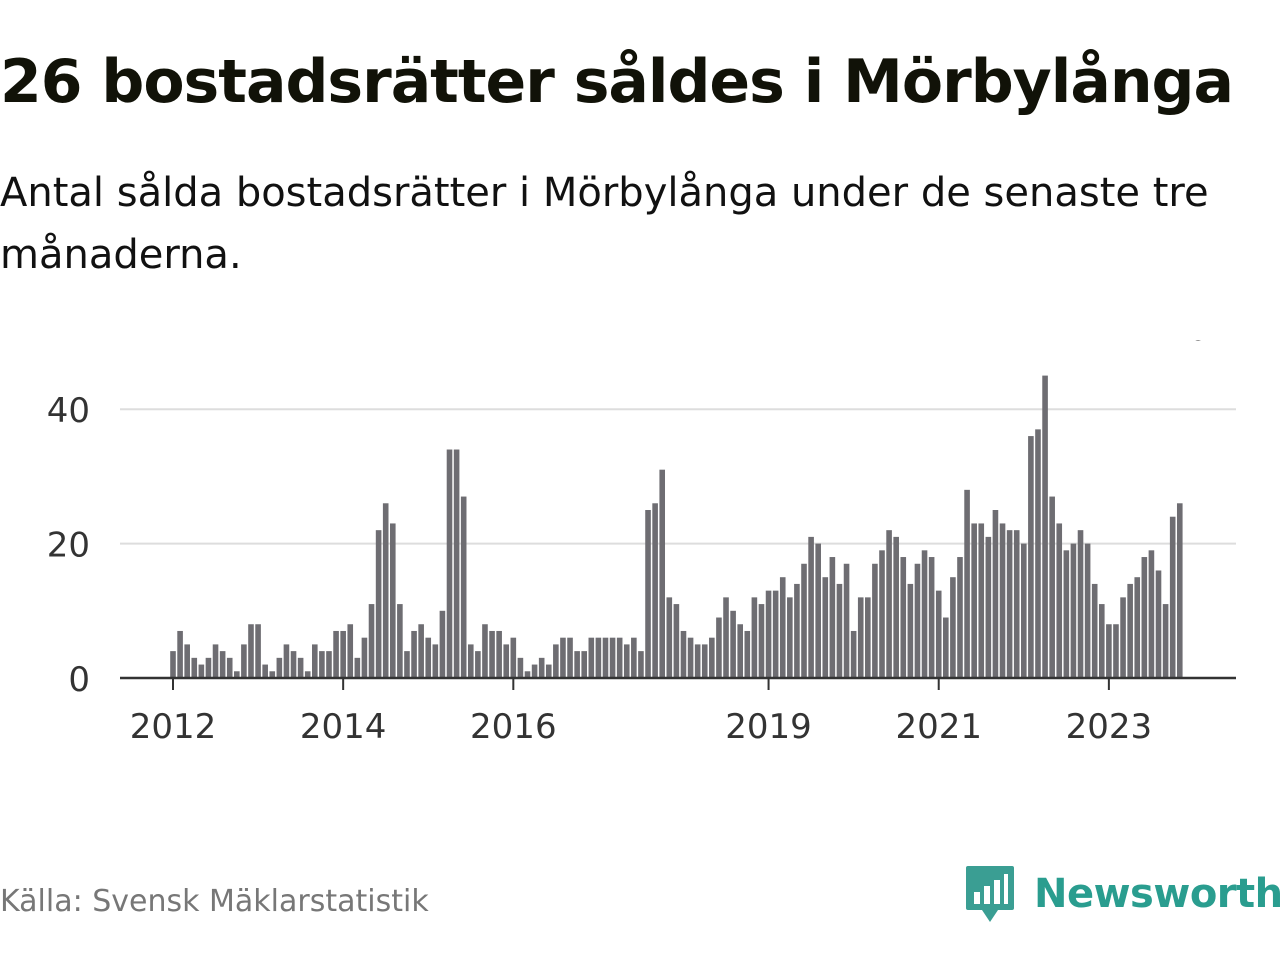  What do you see at coordinates (79, 680) in the screenshot?
I see `y-tick-label: 0` at bounding box center [79, 680].